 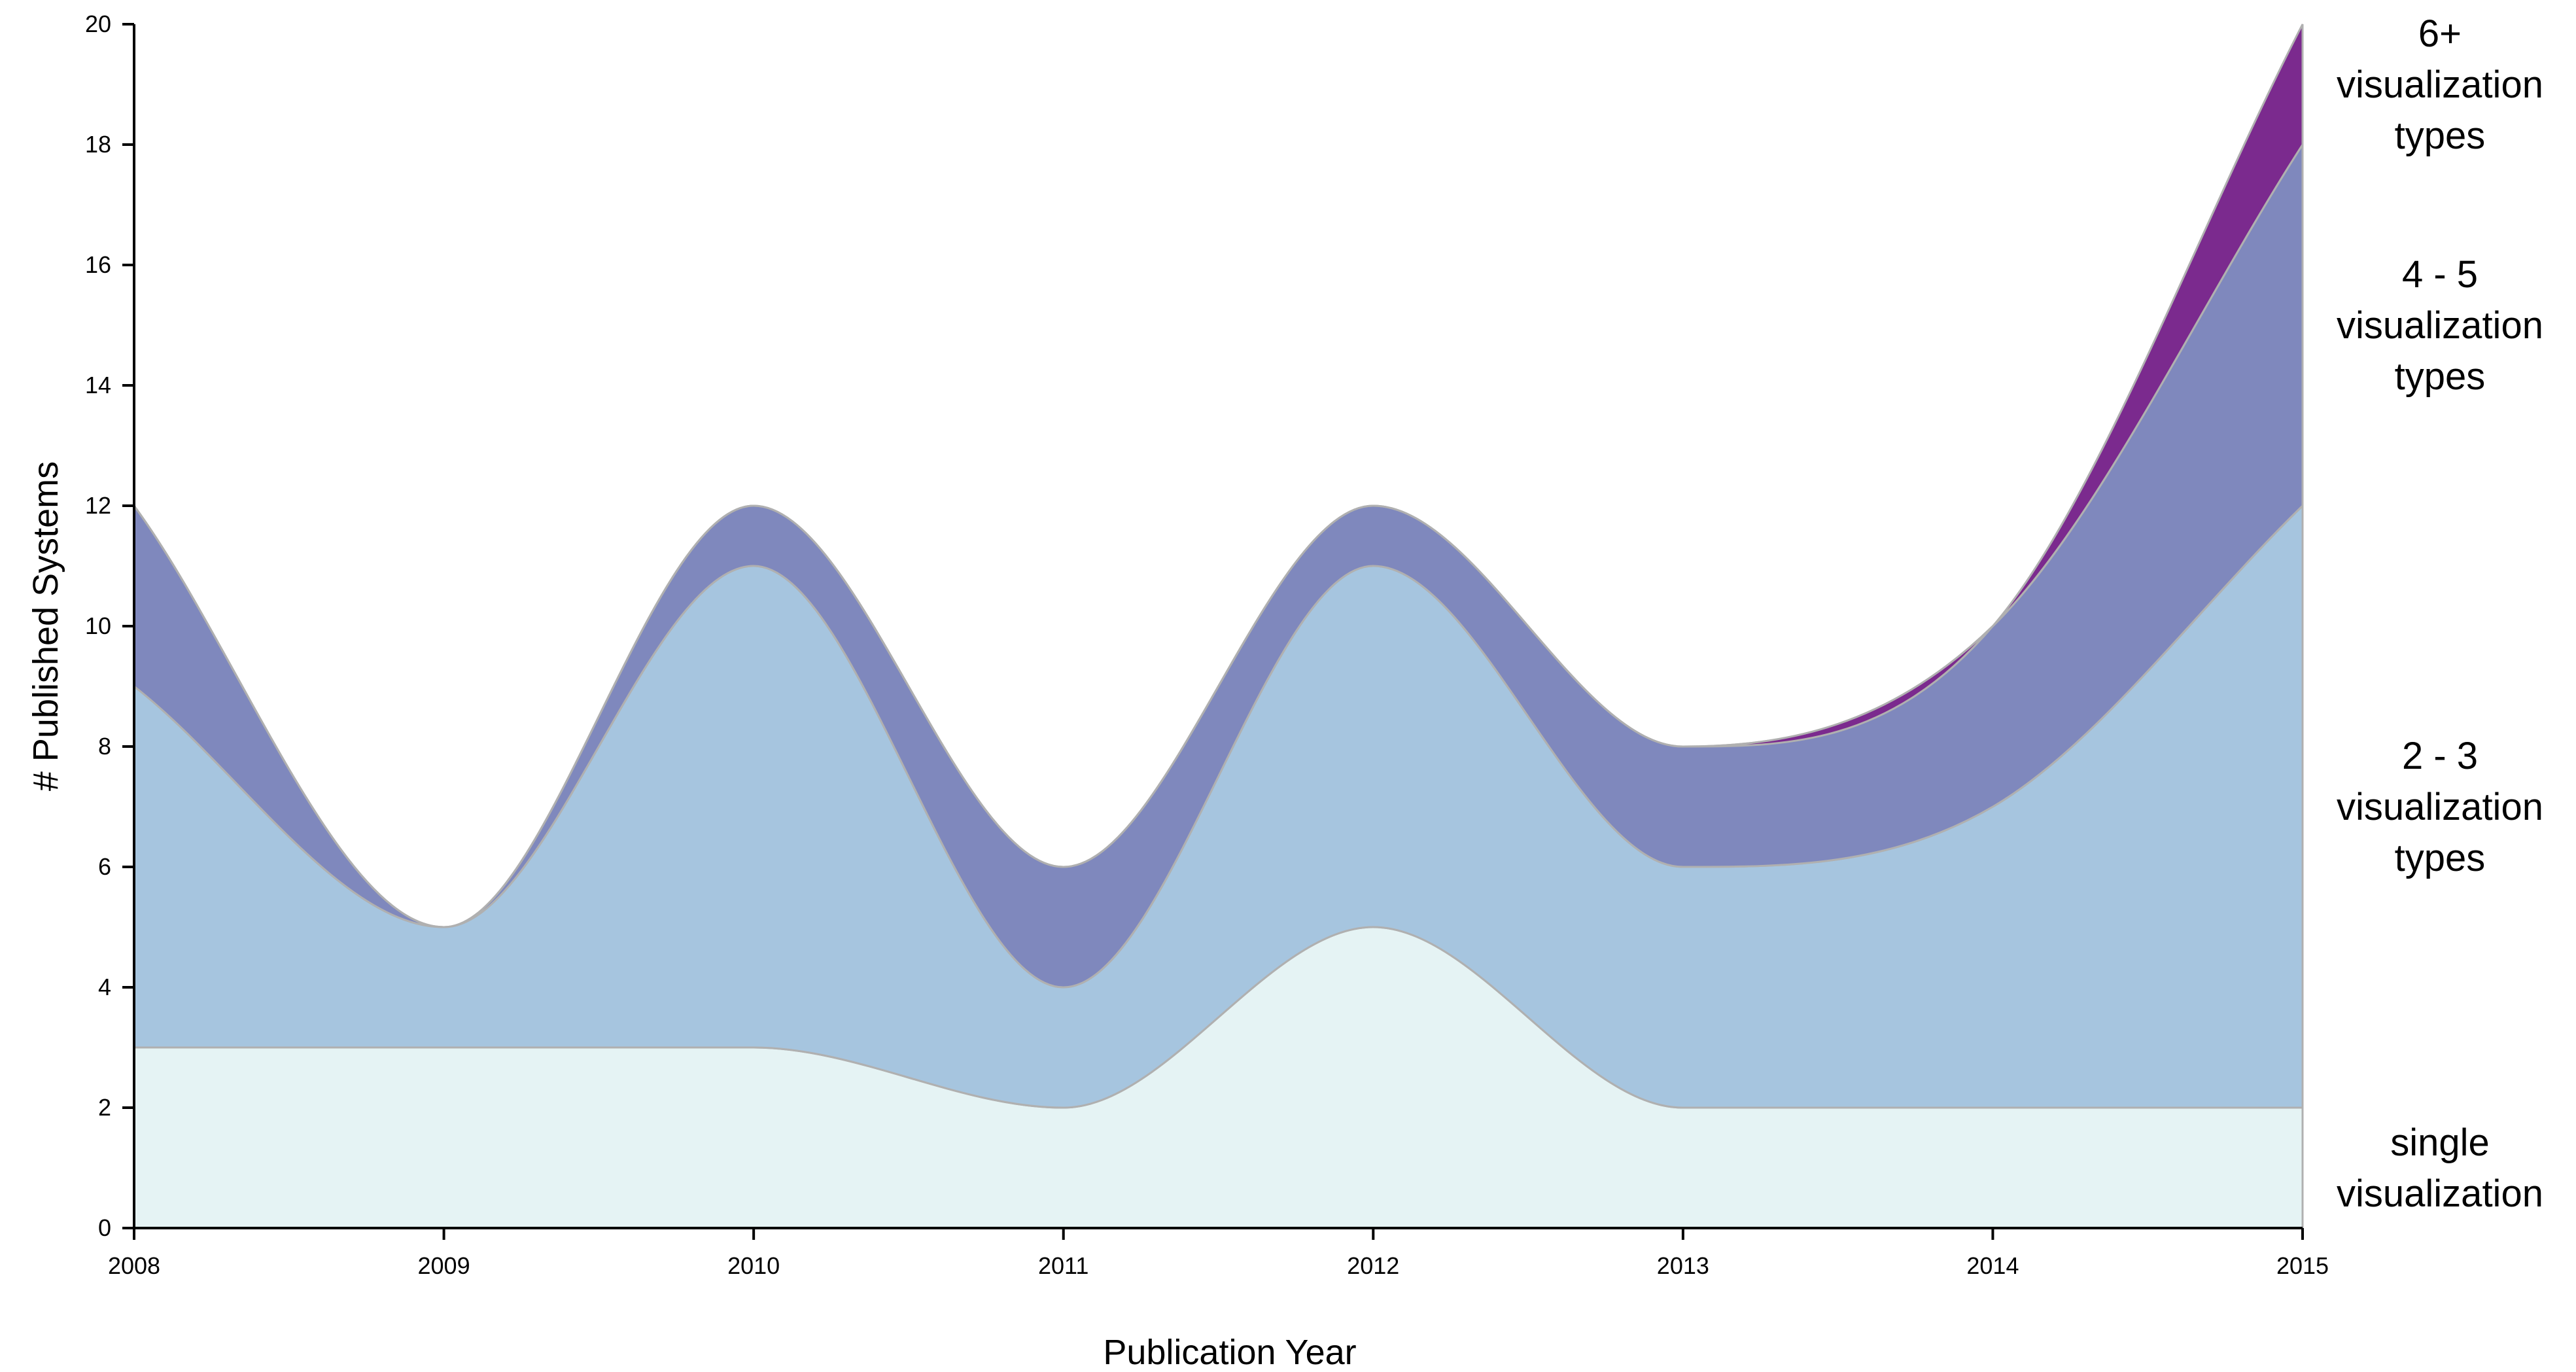 I want to click on y-axis-title: # Published Systems, so click(x=45, y=626).